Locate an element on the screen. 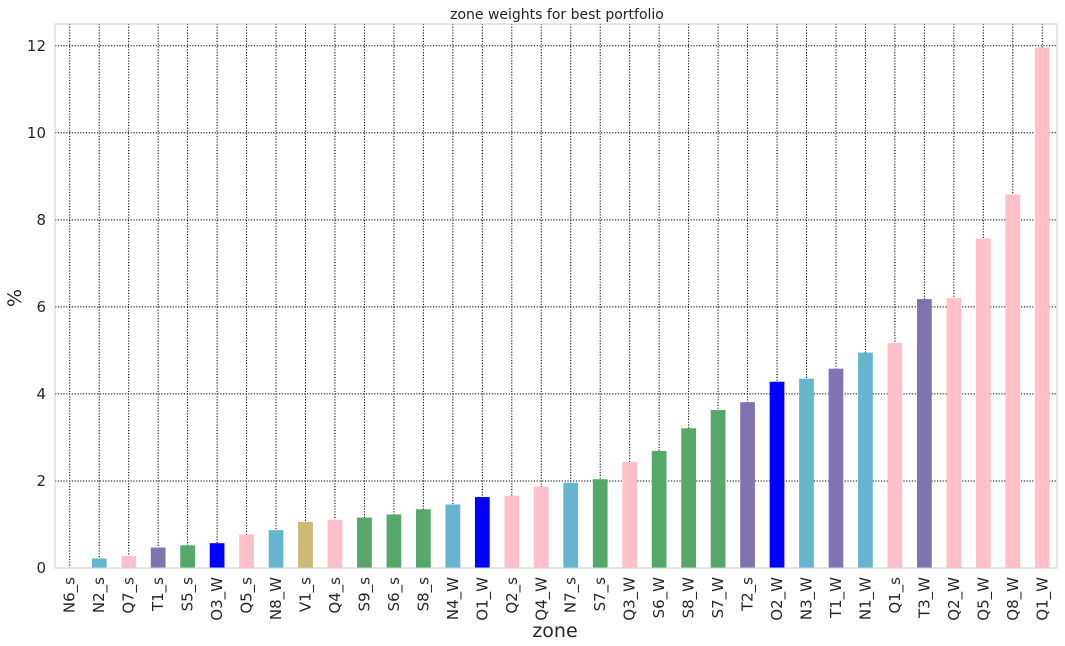 The height and width of the screenshot is (646, 1065). x-tick-label: Q7_s is located at coordinates (129, 595).